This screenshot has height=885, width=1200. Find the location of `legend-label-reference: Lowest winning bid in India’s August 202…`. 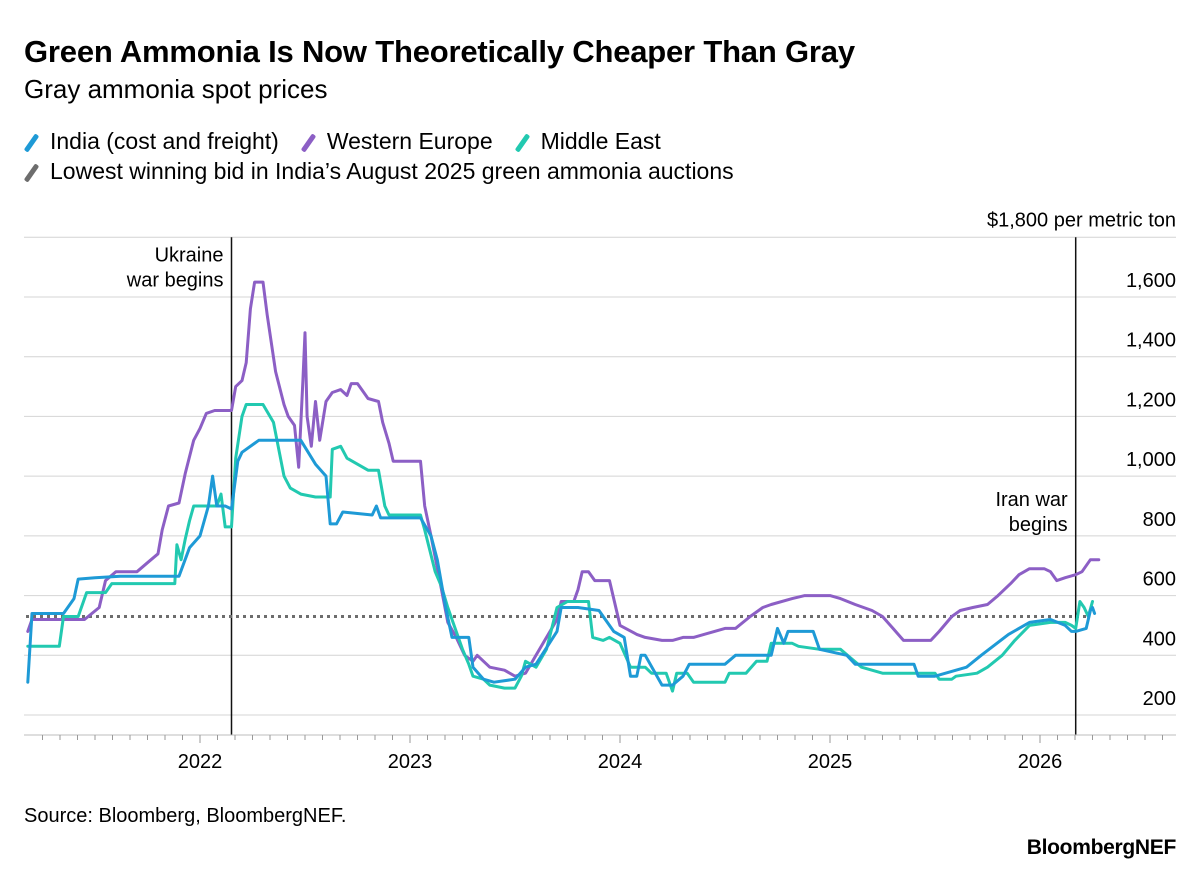

legend-label-reference: Lowest winning bid in India’s August 202… is located at coordinates (392, 171).